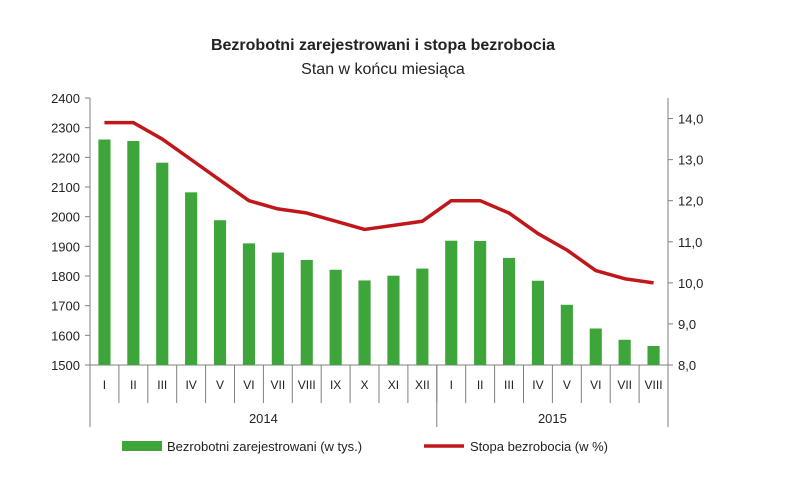 The image size is (788, 483). What do you see at coordinates (422, 385) in the screenshot?
I see `category-label: XII` at bounding box center [422, 385].